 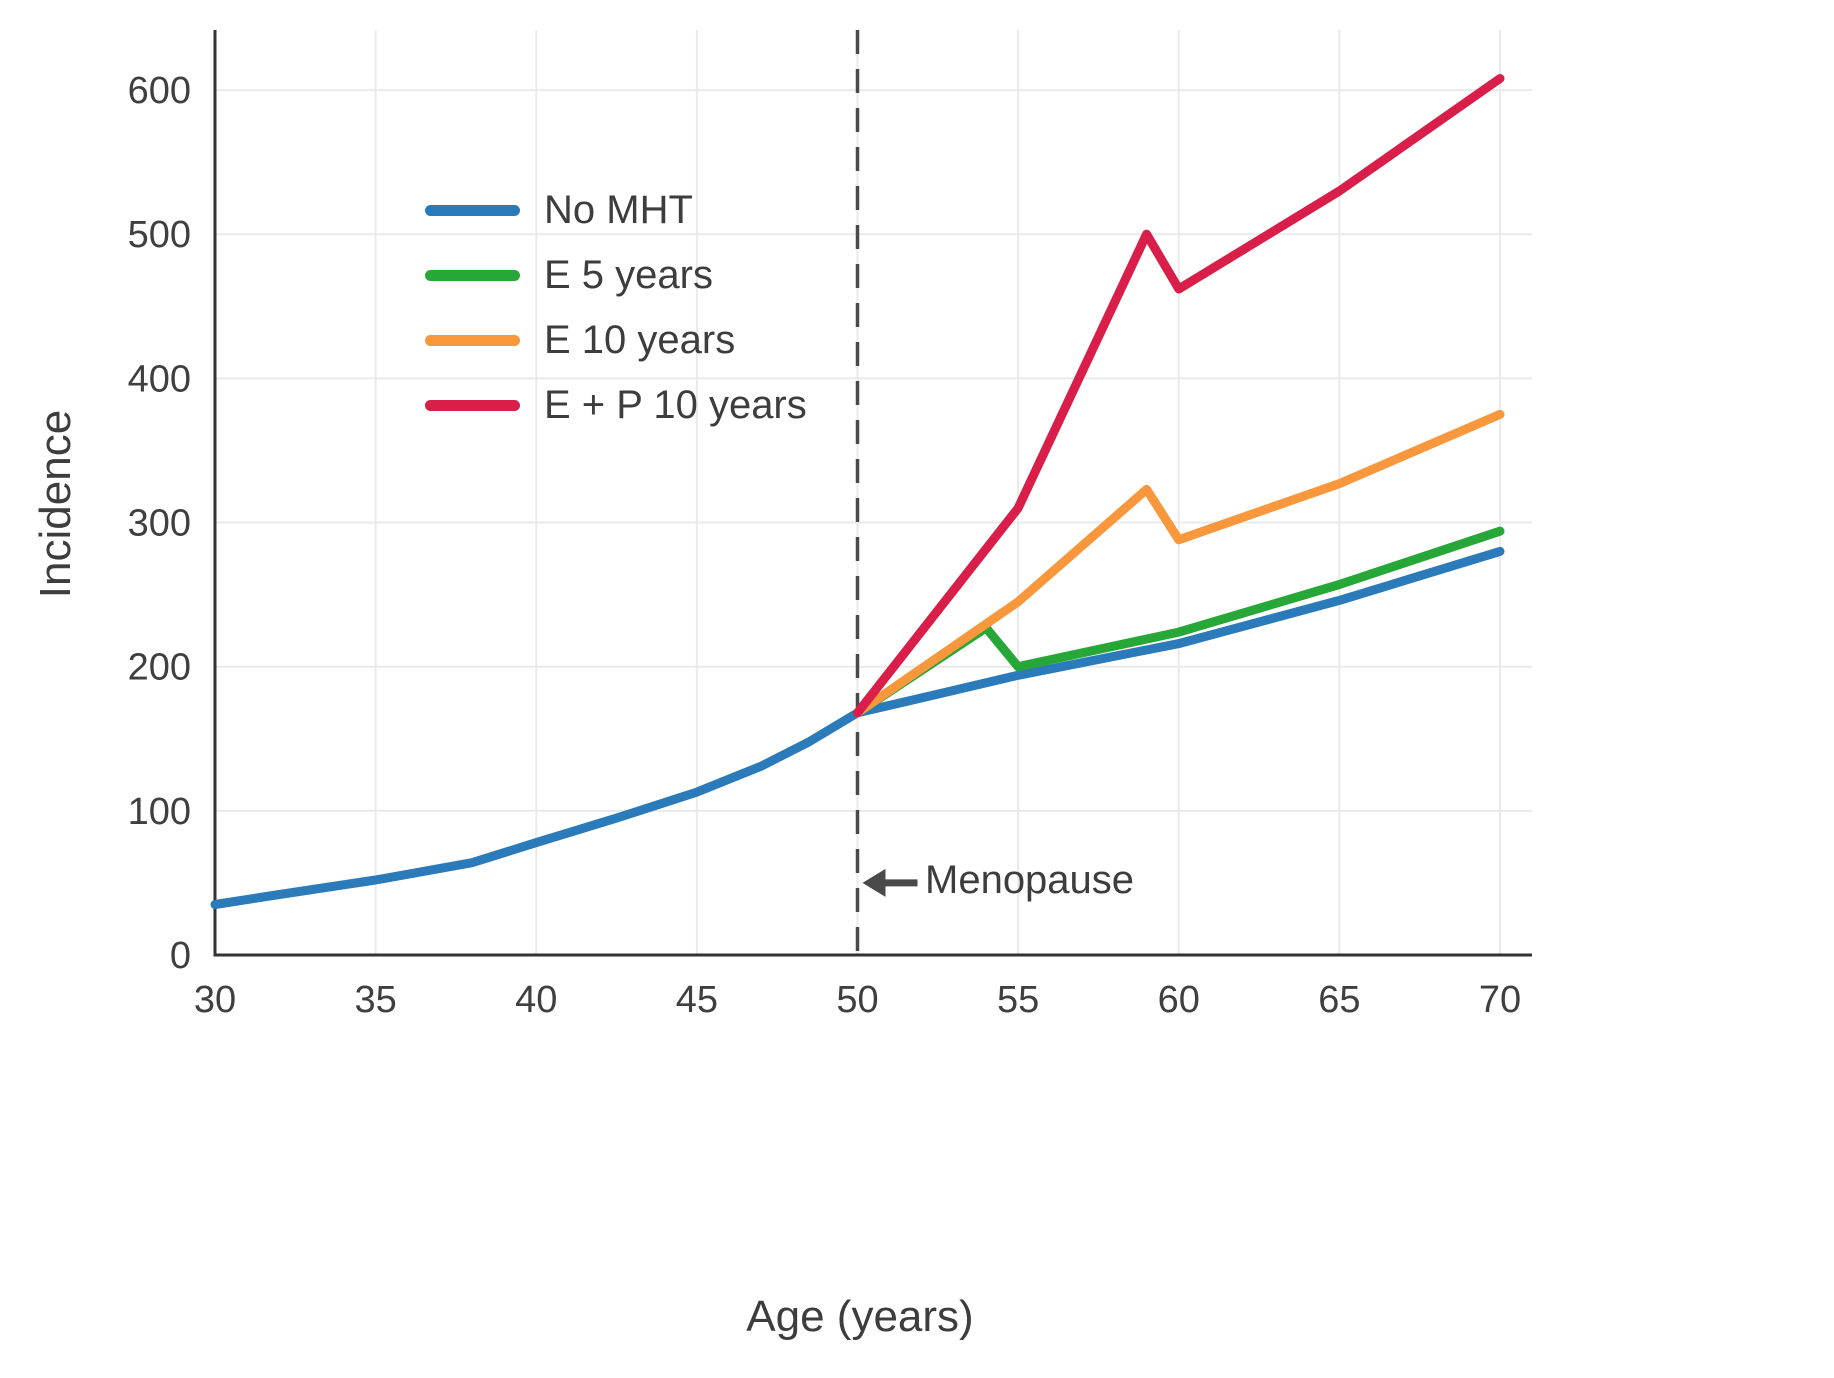 What do you see at coordinates (697, 1000) in the screenshot?
I see `x-tick-label: 45` at bounding box center [697, 1000].